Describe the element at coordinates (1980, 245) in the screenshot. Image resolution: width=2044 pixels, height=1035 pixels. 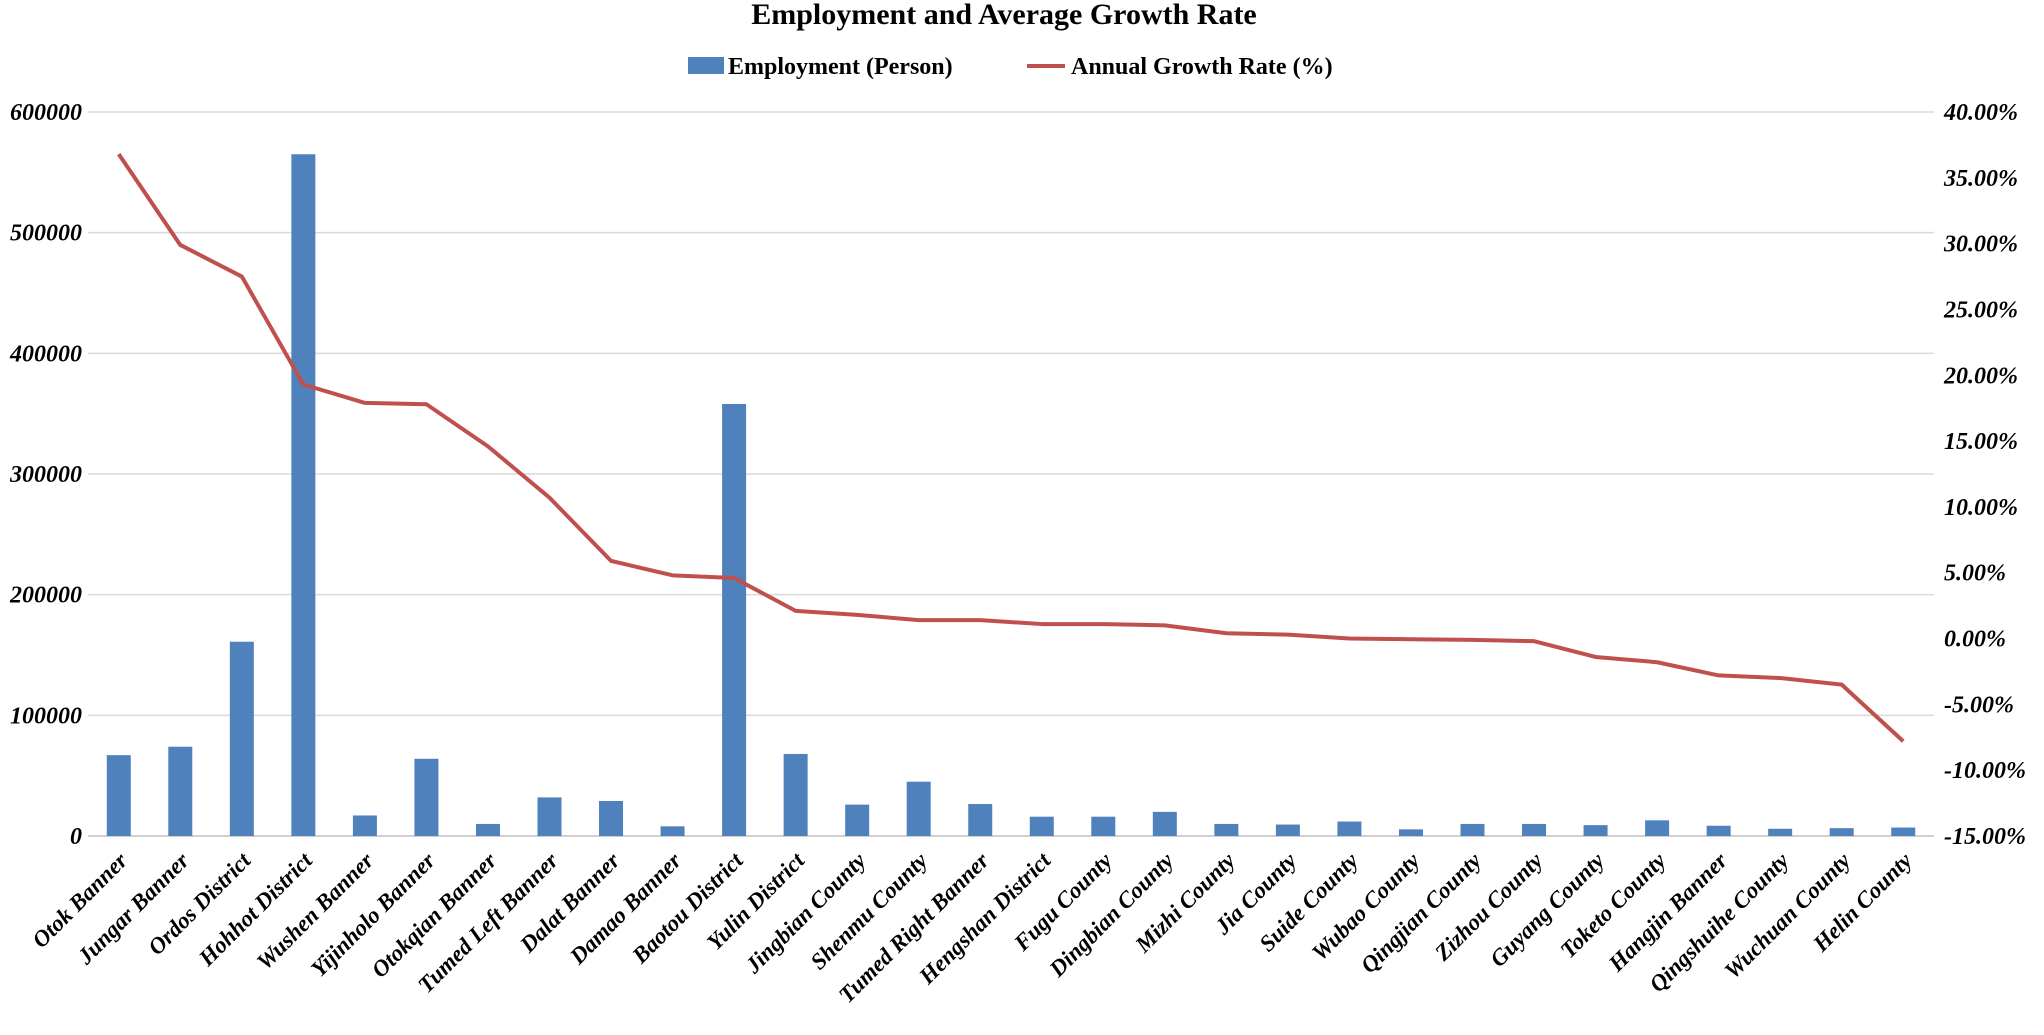
I see `right-axis-tick-label: 30.00%` at that location.